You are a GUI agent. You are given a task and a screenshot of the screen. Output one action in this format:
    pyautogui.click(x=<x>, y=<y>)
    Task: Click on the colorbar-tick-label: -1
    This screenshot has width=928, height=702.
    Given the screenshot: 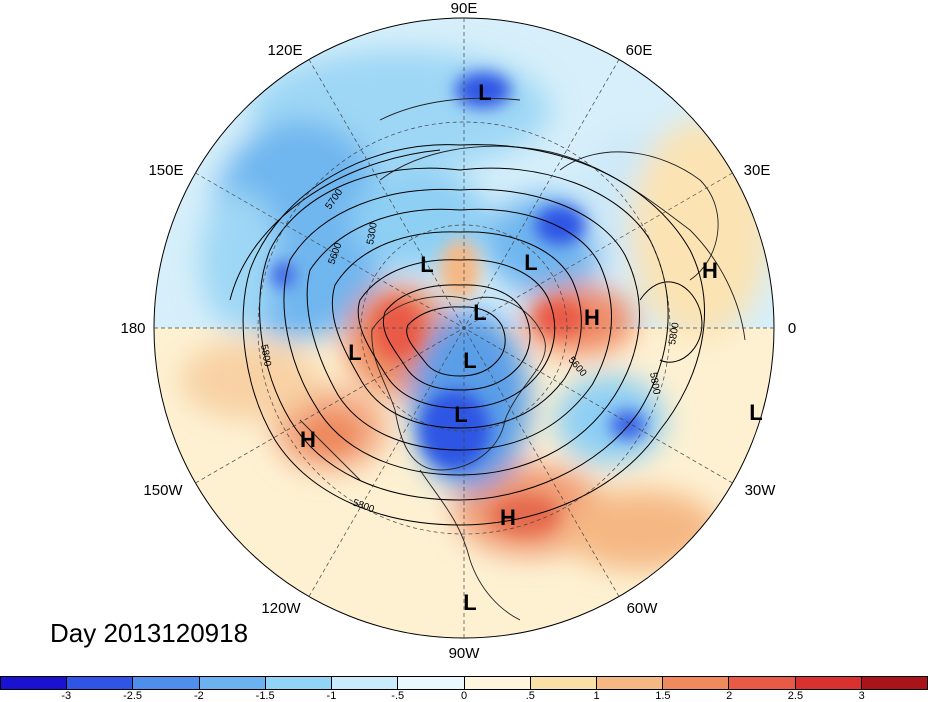 What is the action you would take?
    pyautogui.click(x=331, y=696)
    